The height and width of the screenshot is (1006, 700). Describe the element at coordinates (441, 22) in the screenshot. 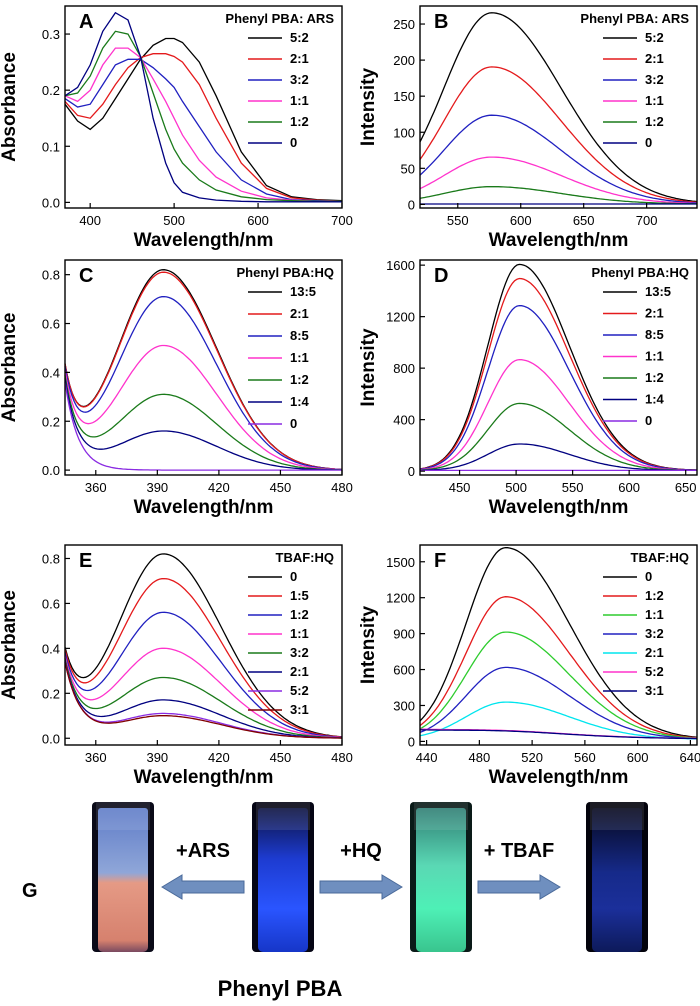

I see `panel-b-letter: B` at that location.